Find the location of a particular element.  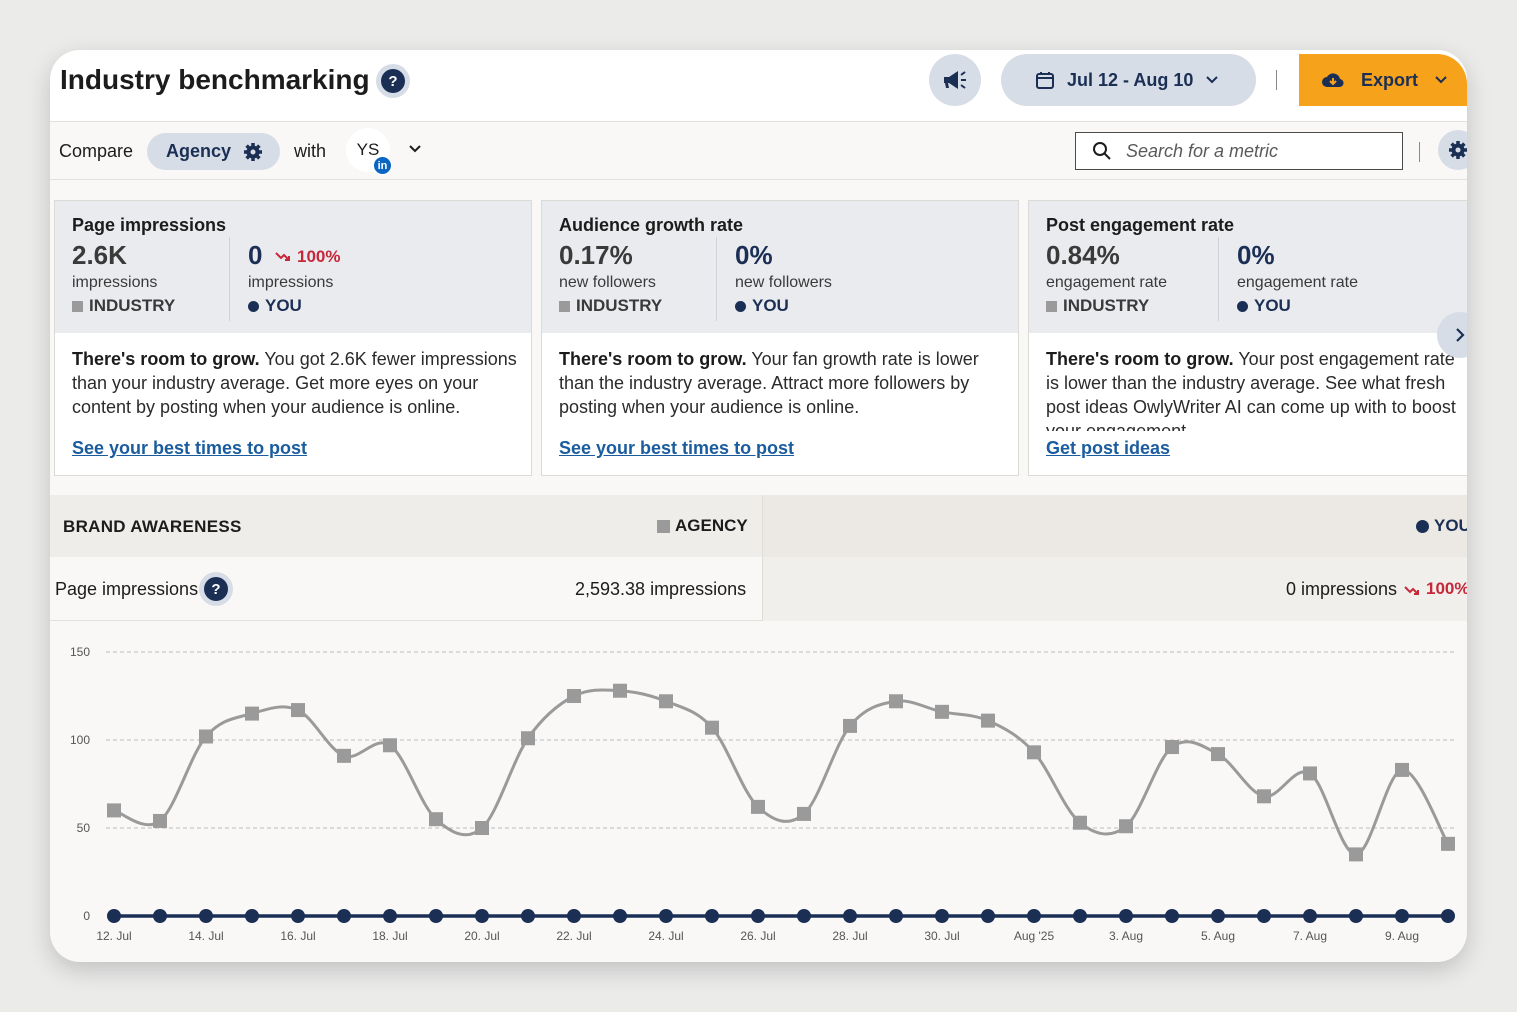

search-icon is located at coordinates (1102, 151).